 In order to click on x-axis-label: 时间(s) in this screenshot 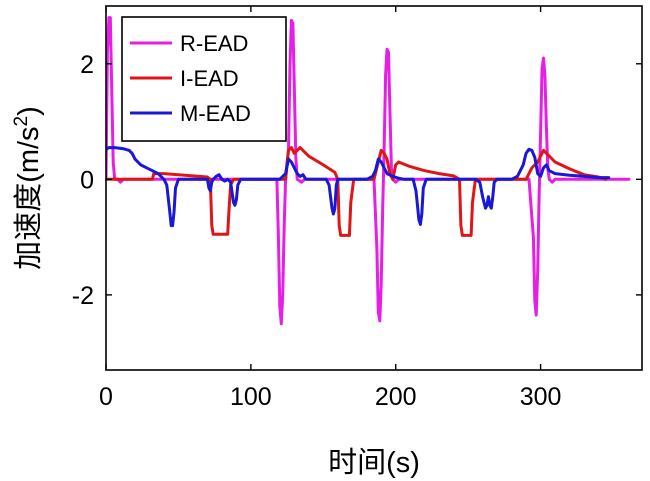, I will do `click(374, 462)`.